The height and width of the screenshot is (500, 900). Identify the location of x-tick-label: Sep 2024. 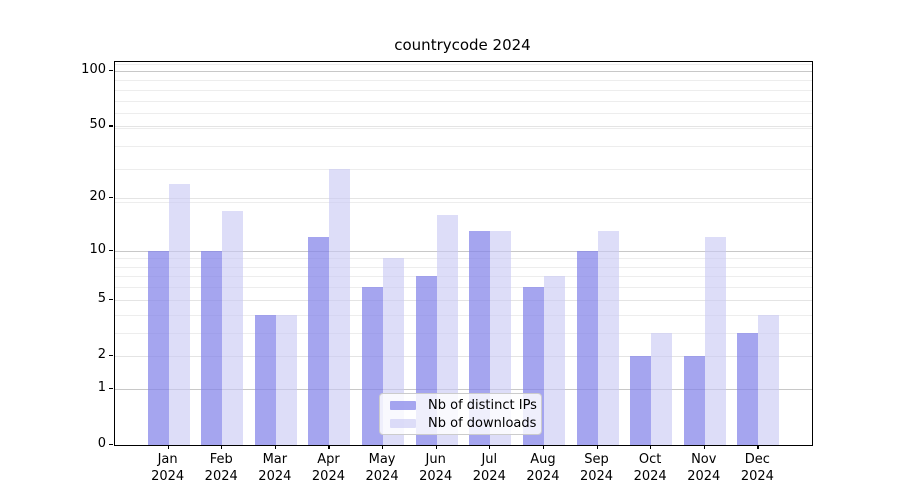
(596, 468).